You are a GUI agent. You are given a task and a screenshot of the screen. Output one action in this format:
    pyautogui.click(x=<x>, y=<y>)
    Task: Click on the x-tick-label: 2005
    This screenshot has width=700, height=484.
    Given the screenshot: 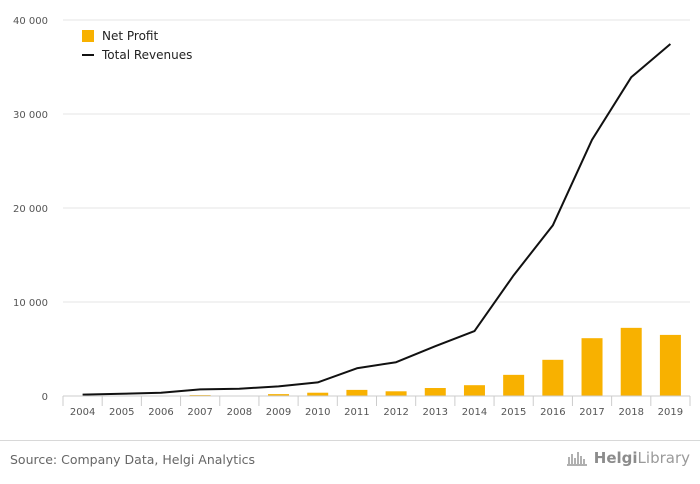 What is the action you would take?
    pyautogui.click(x=121, y=412)
    